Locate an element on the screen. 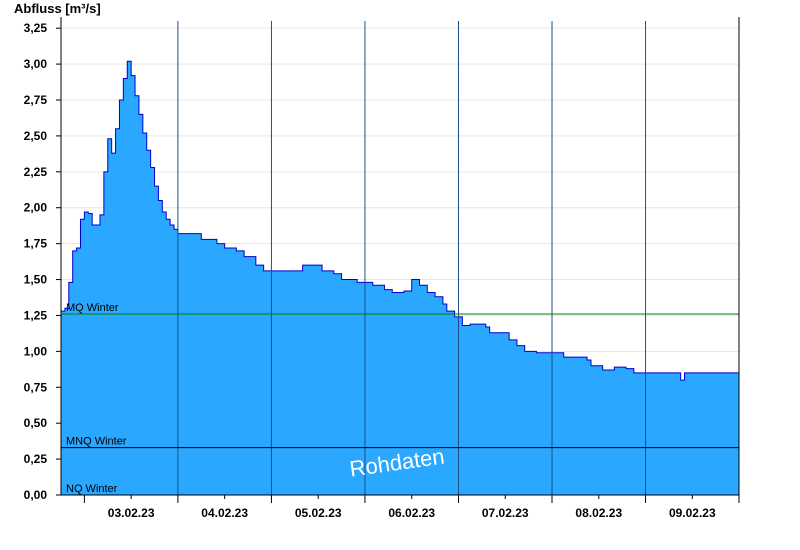 This screenshot has width=800, height=550. y-tick-label: 2,25 is located at coordinates (36, 172).